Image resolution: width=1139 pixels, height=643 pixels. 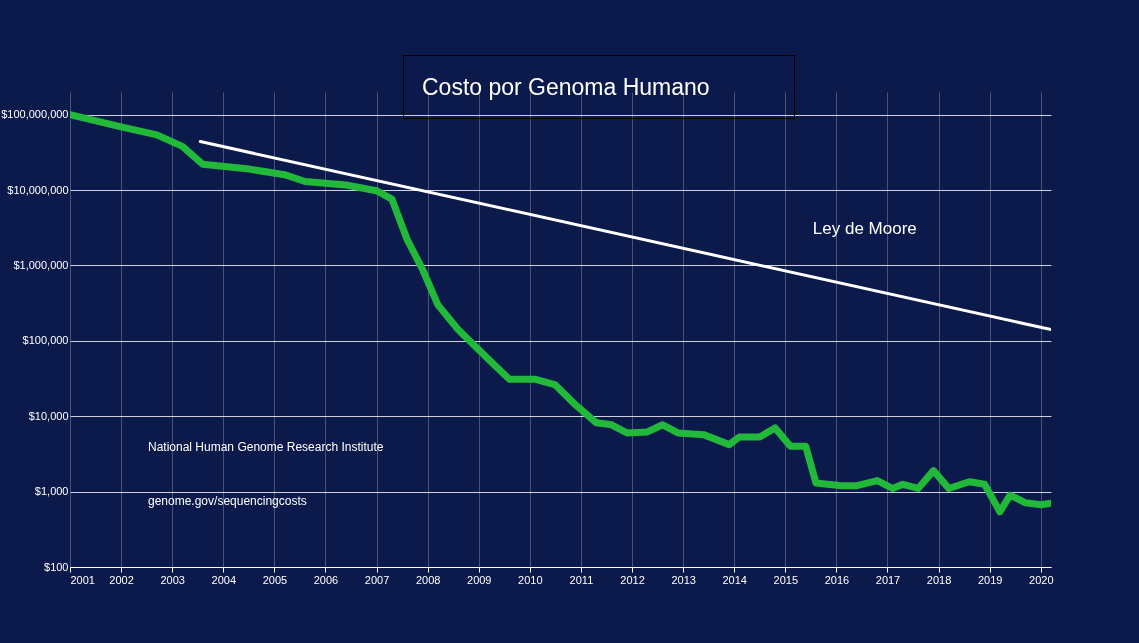 What do you see at coordinates (786, 579) in the screenshot?
I see `x-tick-label: 2015` at bounding box center [786, 579].